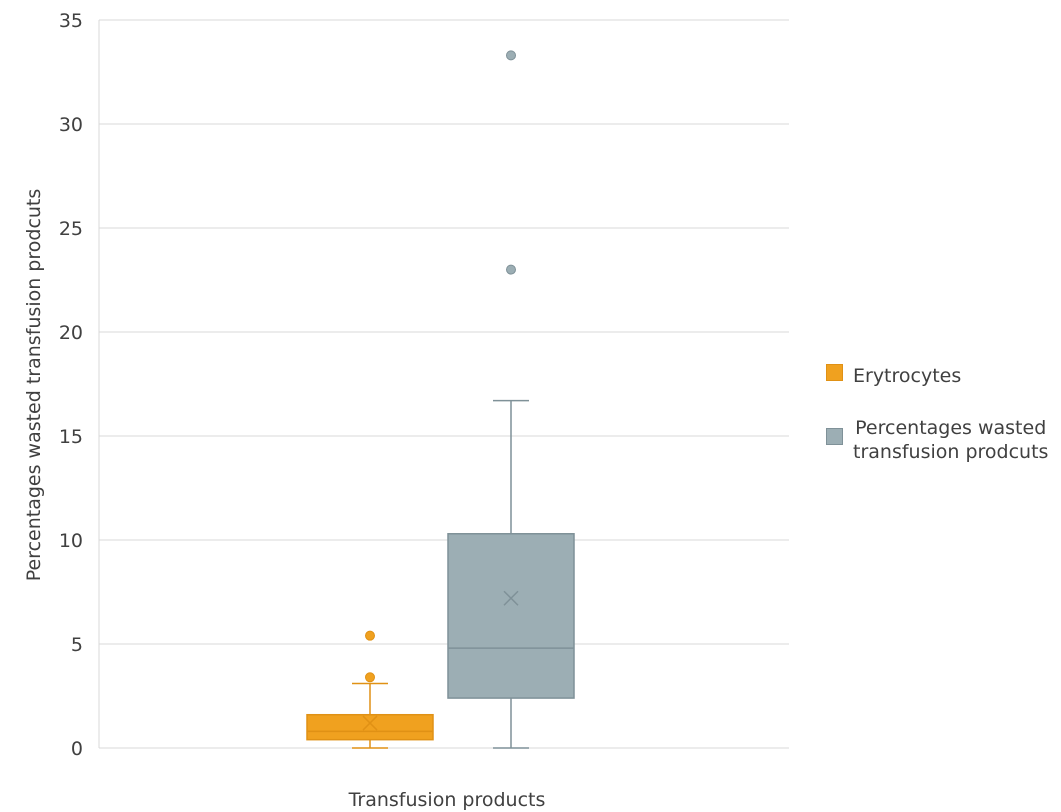 The width and height of the screenshot is (1061, 812). I want to click on legend-item-erytrocytes: Erytrocytes, so click(937, 376).